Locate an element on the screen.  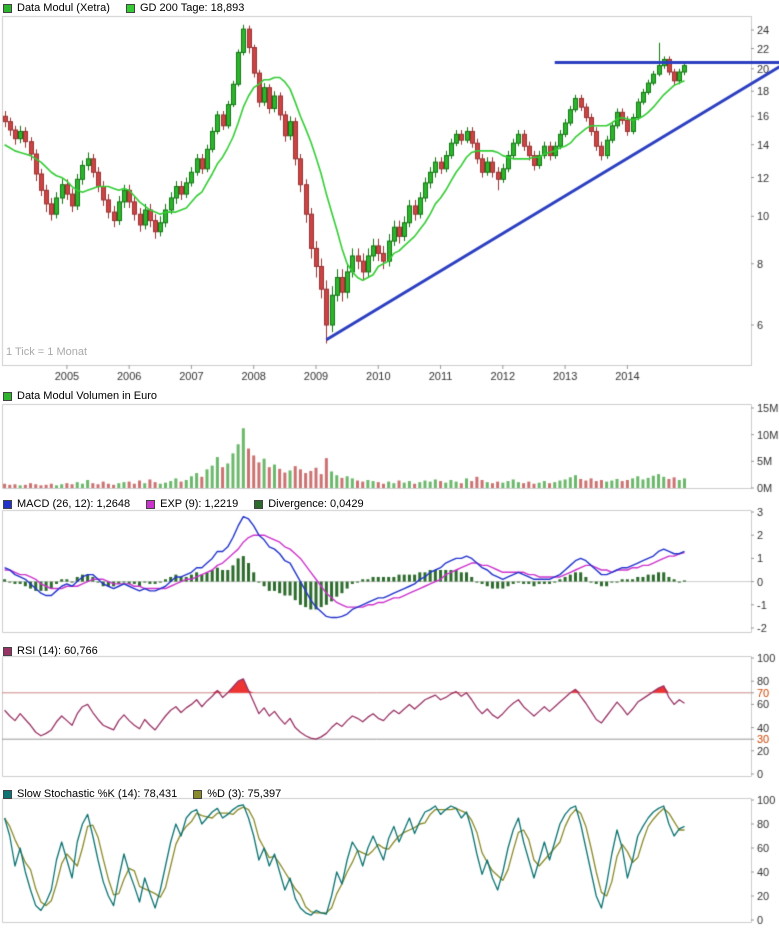
legend-rsi: RSI (14): 60,766 is located at coordinates (50, 651).